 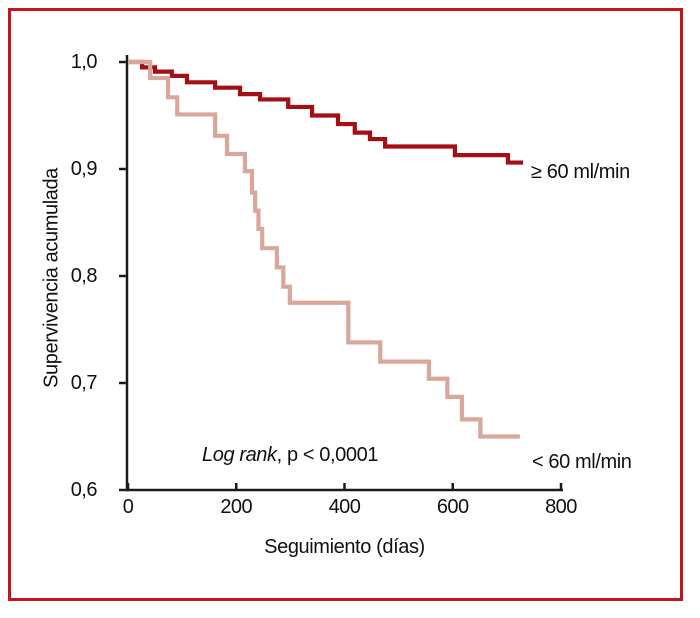 What do you see at coordinates (239, 455) in the screenshot?
I see `log-rank-annotation-italic: Log rank` at bounding box center [239, 455].